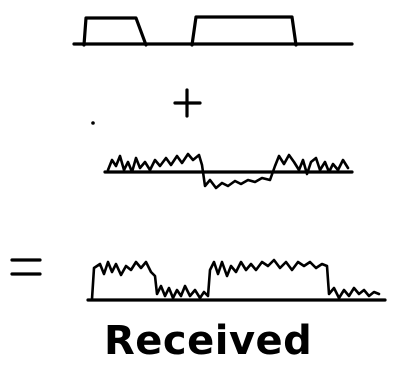  I want to click on noise-trace, so click(228, 171).